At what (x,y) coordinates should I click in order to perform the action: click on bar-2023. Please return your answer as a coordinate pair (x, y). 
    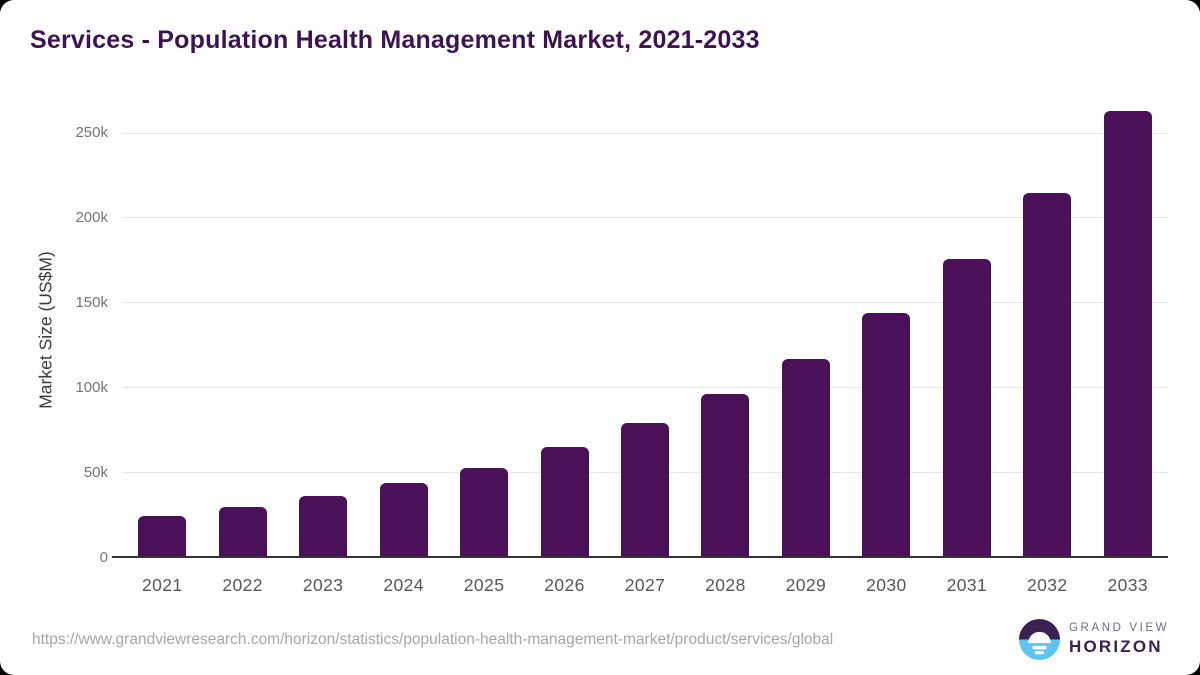
    Looking at the image, I should click on (323, 526).